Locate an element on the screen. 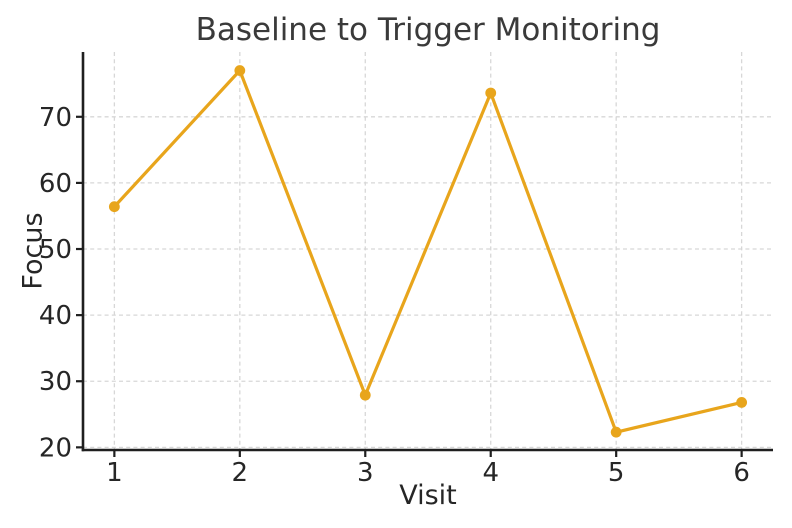 The width and height of the screenshot is (792, 528). x-axis-label: Visit is located at coordinates (428, 495).